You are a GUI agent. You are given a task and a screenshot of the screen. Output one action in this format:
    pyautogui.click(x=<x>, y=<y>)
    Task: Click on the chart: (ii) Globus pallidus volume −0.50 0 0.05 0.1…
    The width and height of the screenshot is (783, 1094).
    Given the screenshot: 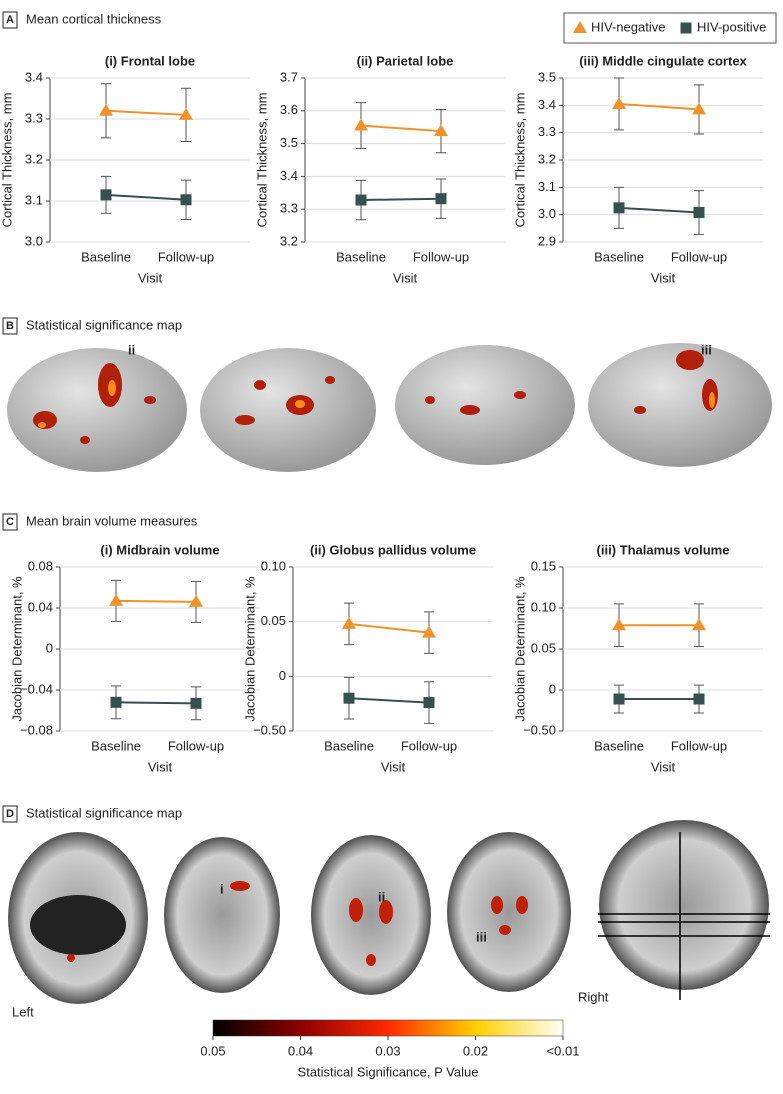 What is the action you would take?
    pyautogui.click(x=367, y=658)
    